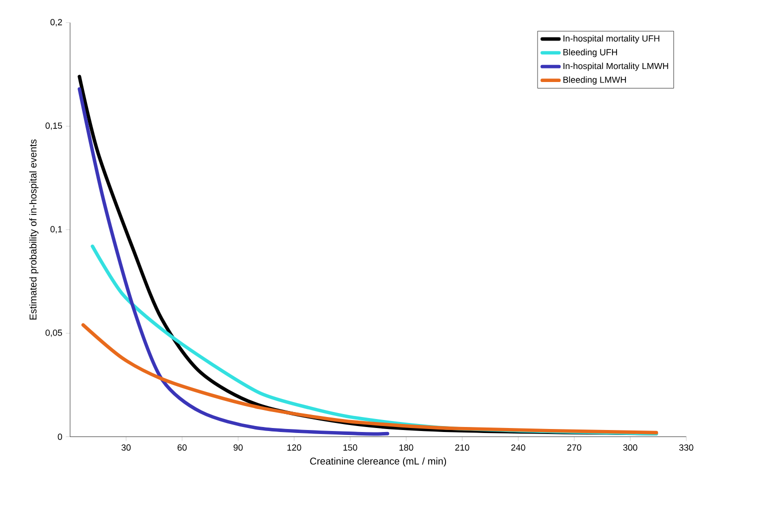  Describe the element at coordinates (686, 447) in the screenshot. I see `x-tick-label: 330` at that location.